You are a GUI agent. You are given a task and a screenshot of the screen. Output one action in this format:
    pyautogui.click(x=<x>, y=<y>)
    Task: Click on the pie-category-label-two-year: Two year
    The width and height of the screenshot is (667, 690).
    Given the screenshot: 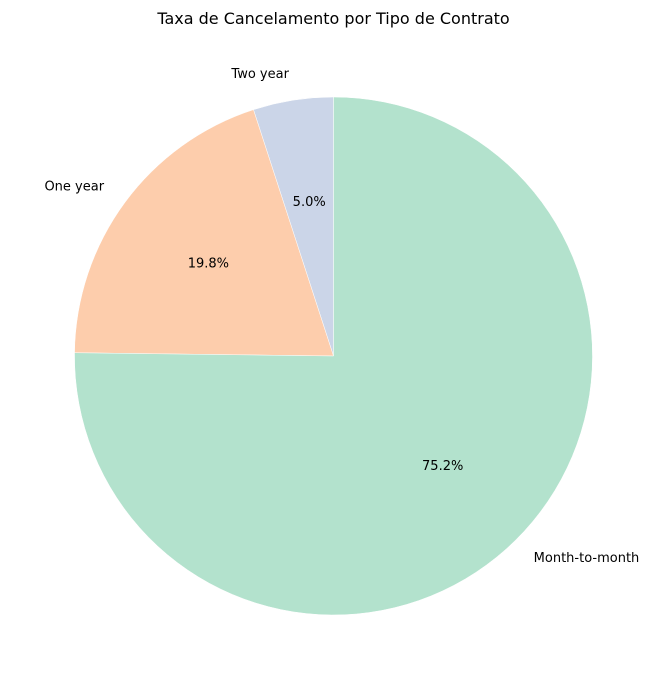 What is the action you would take?
    pyautogui.click(x=259, y=74)
    